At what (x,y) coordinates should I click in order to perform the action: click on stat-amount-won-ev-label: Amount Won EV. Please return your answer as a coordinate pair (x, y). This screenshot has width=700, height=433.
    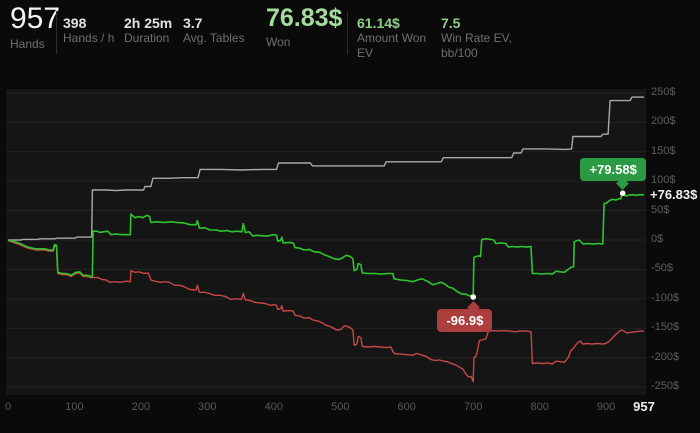
    Looking at the image, I should click on (392, 45).